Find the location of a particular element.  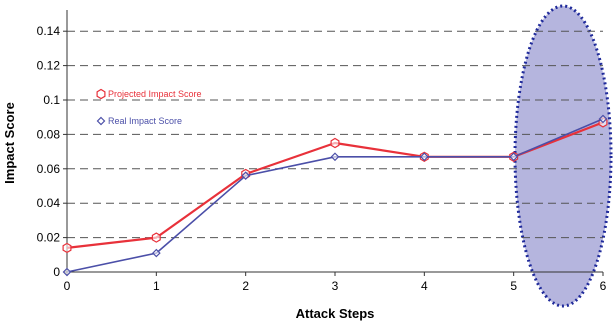

x-axis-ticks: 0 1 2 3 4 5 6 is located at coordinates (335, 282).